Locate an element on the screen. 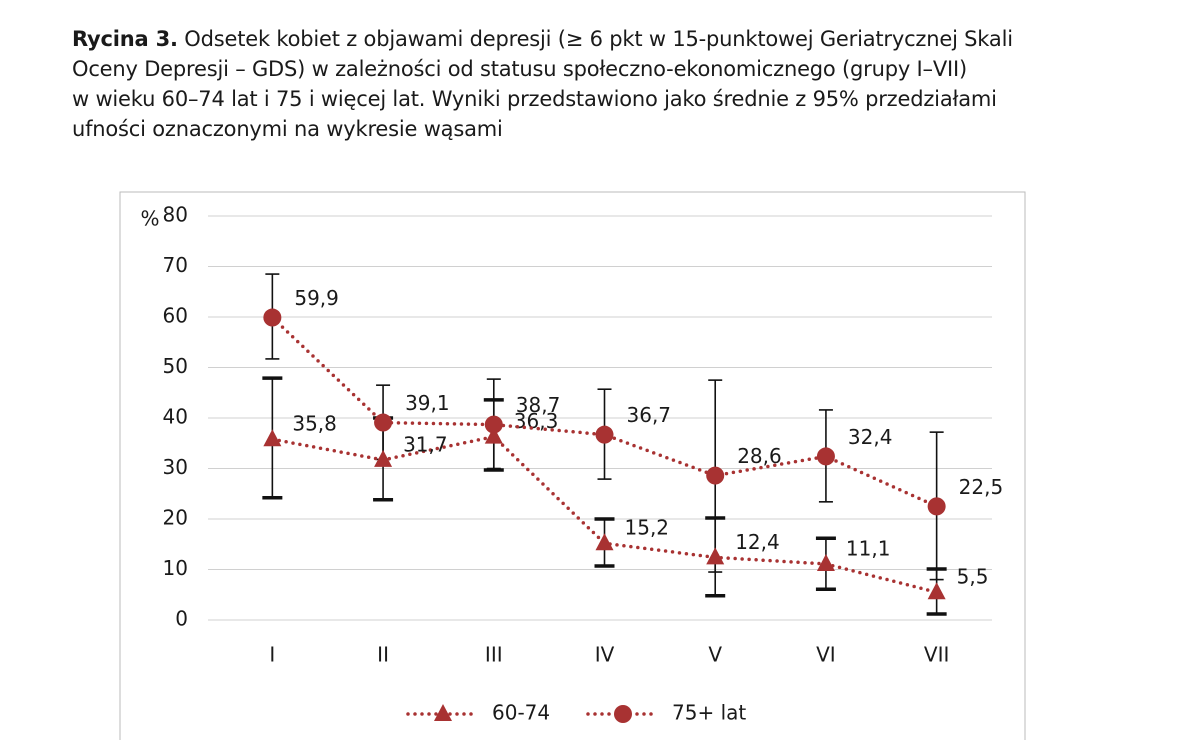  x-tick-label: II is located at coordinates (383, 655).